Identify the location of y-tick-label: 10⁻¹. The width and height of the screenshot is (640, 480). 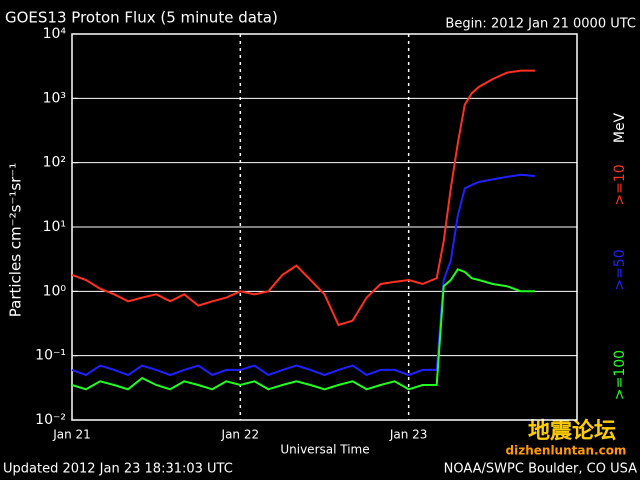
(50, 356).